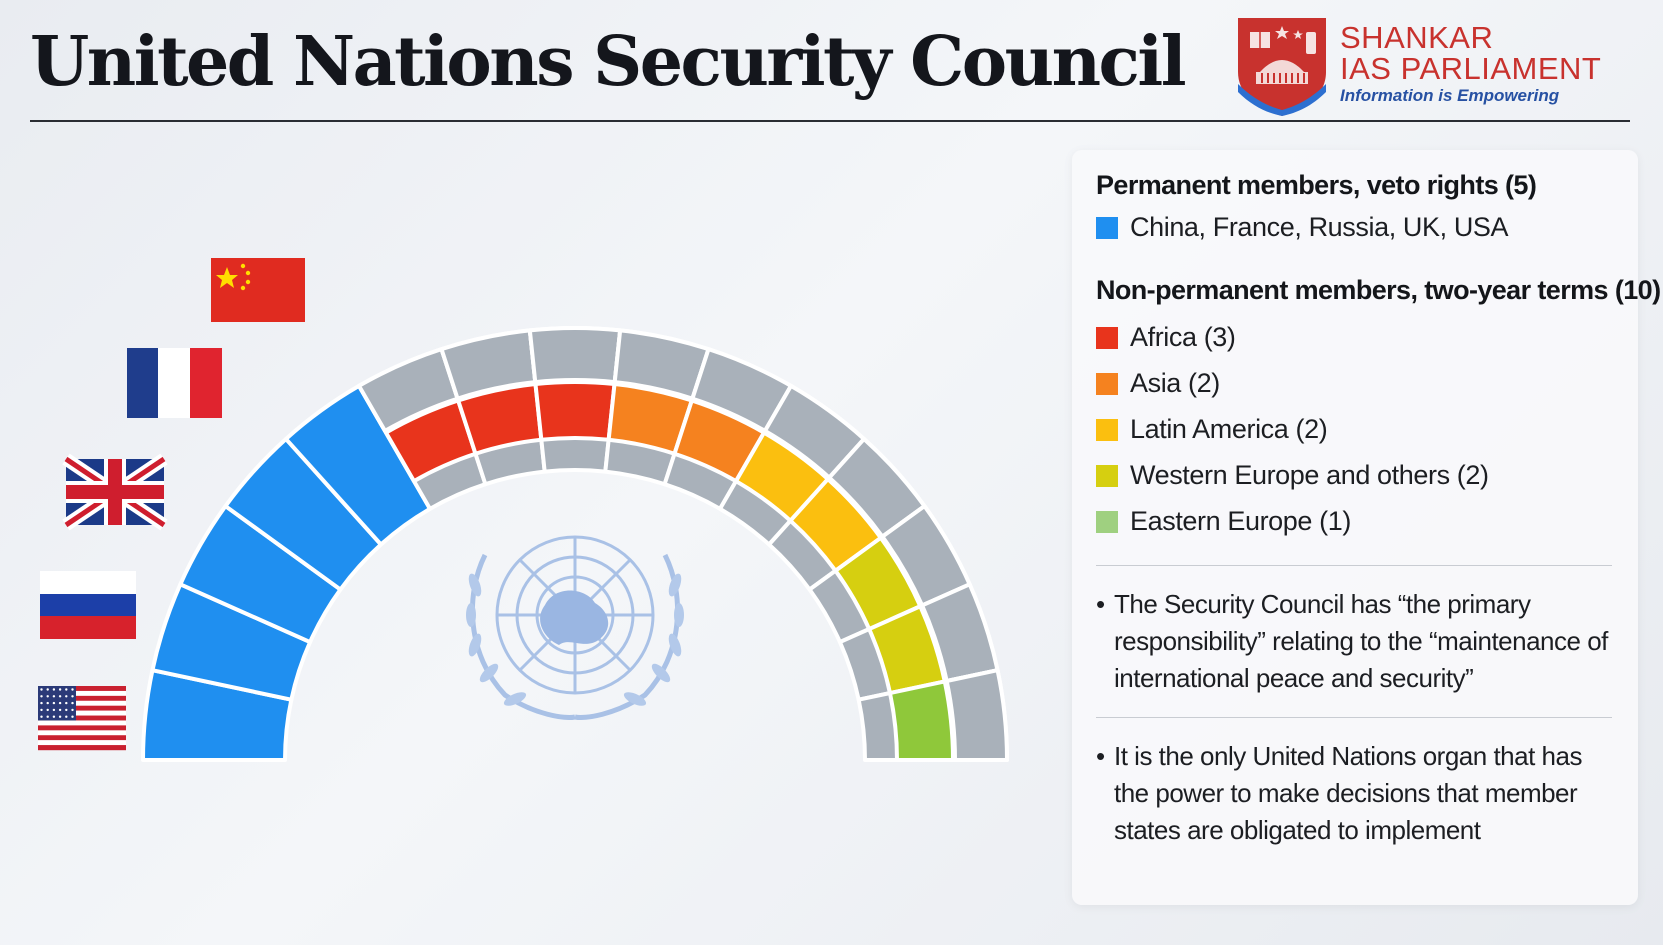 The width and height of the screenshot is (1663, 945). Describe the element at coordinates (1354, 521) in the screenshot. I see `legend-item: Eastern Europe (1)` at that location.